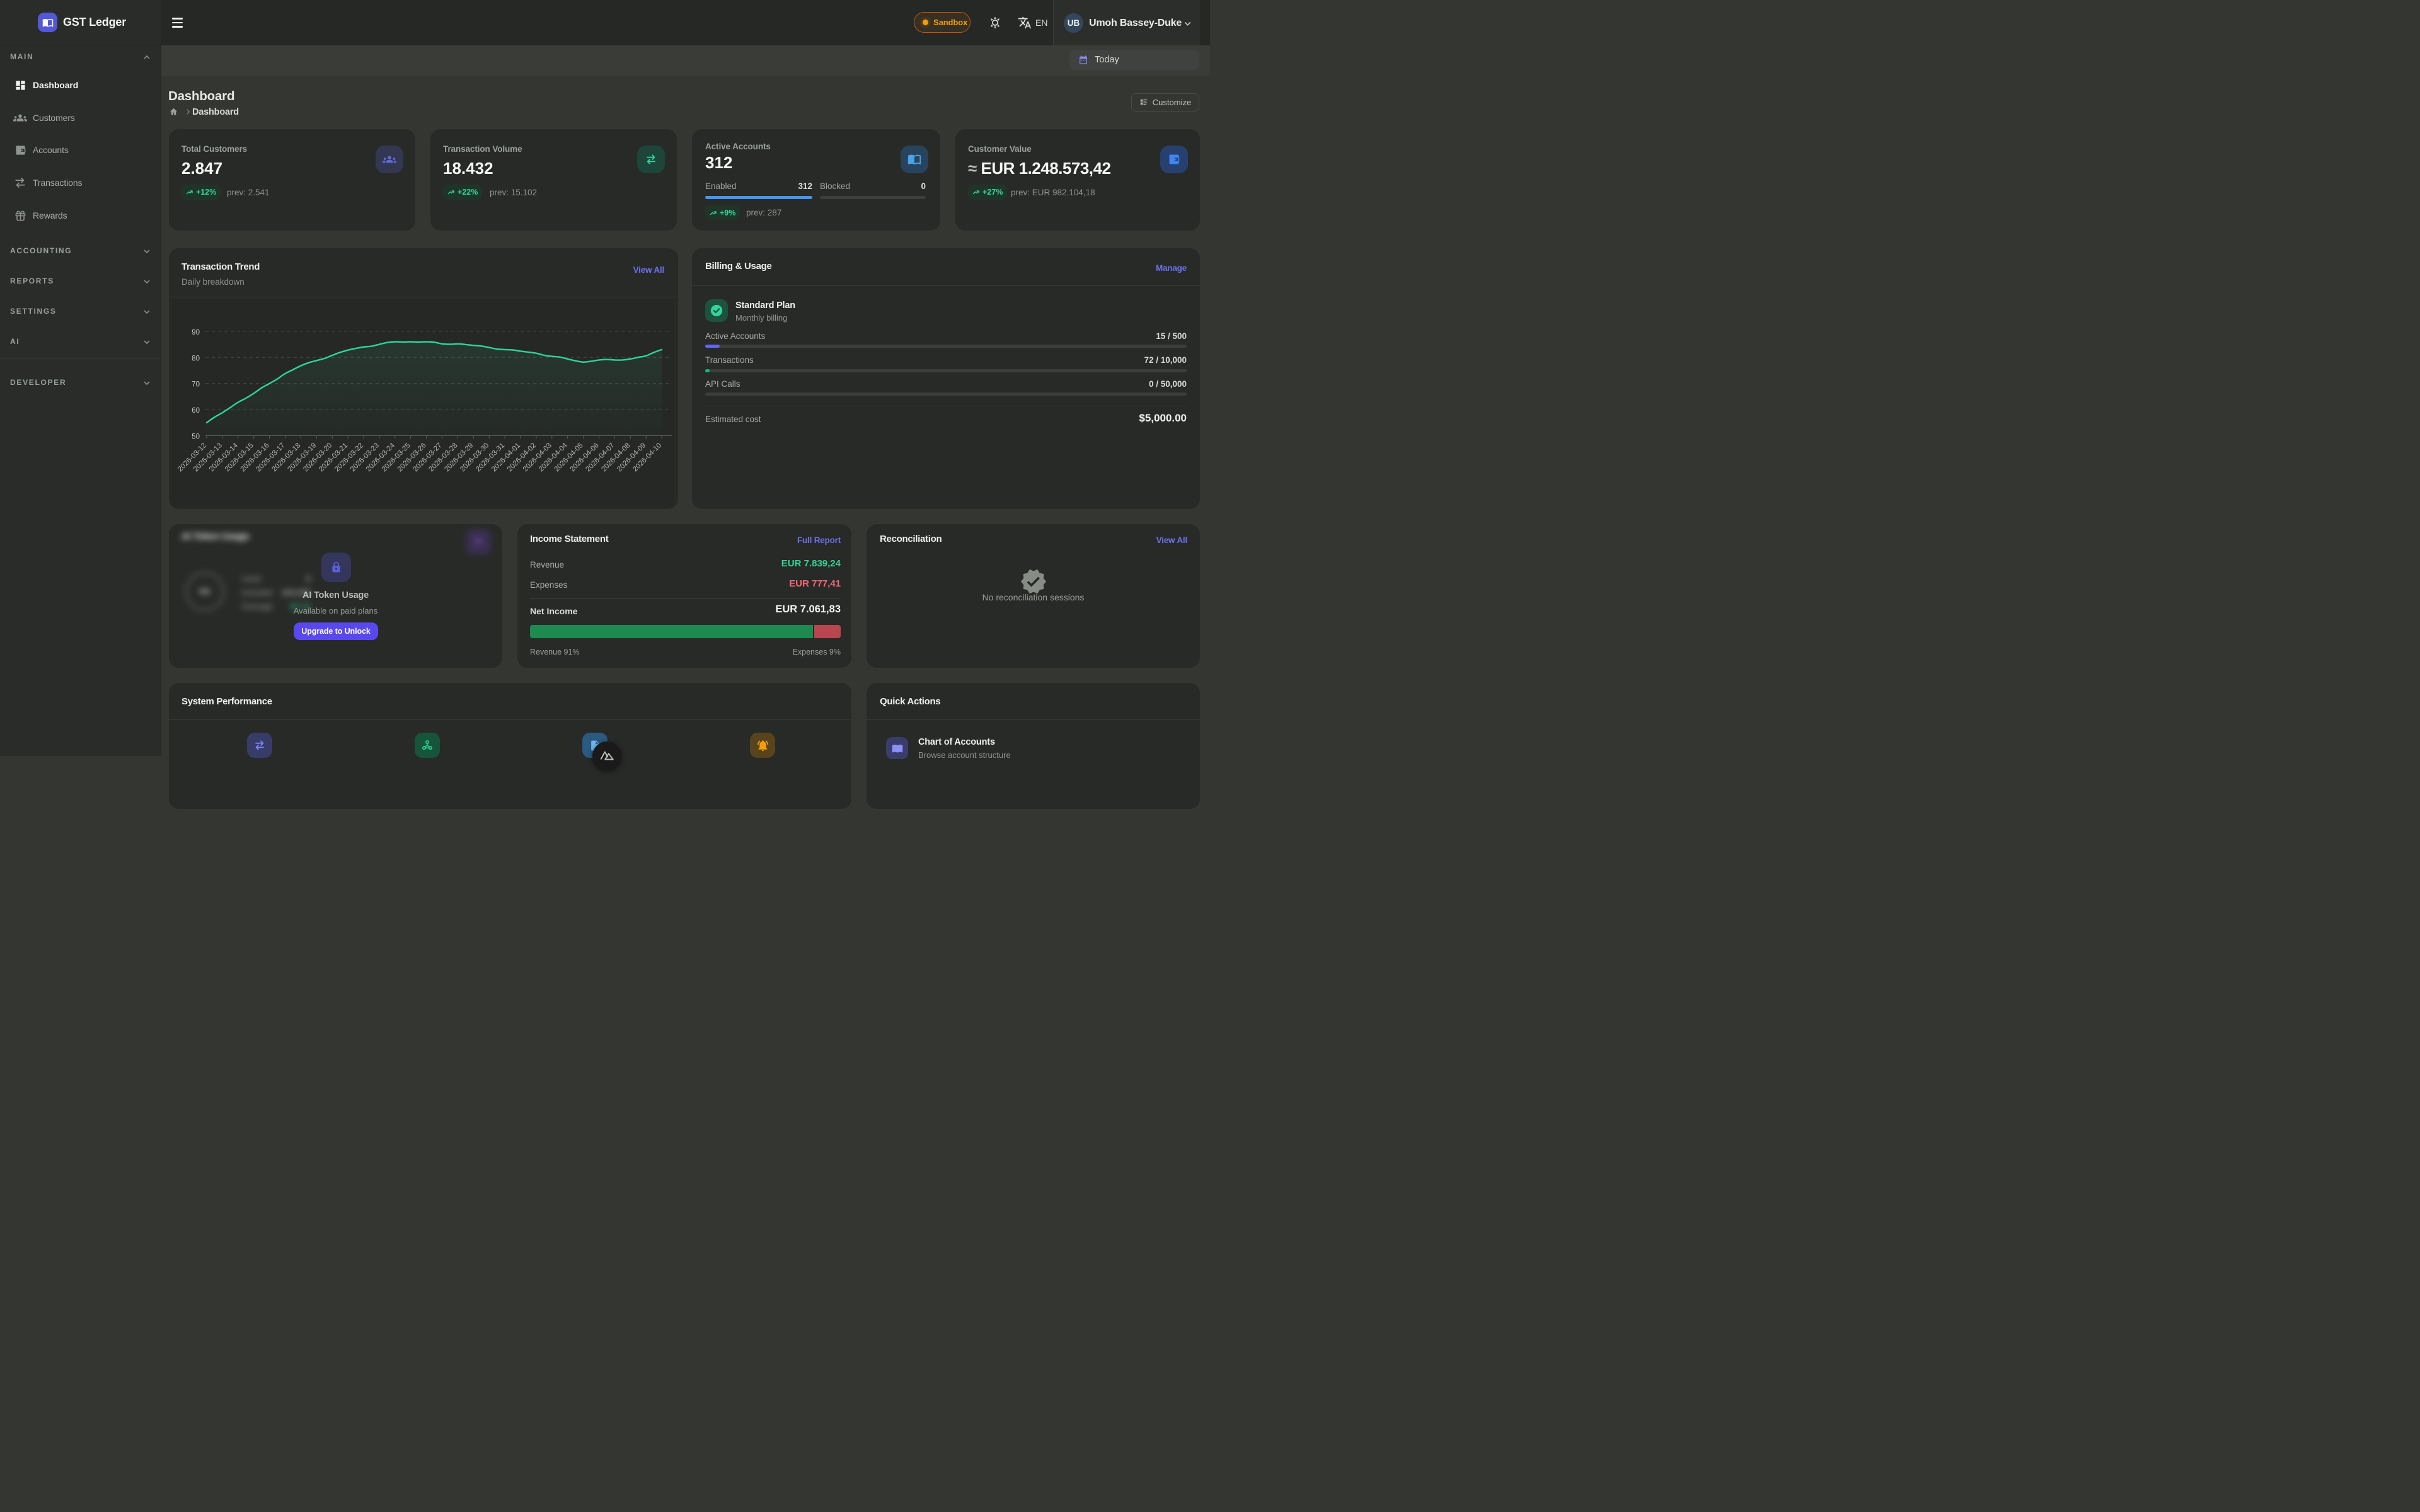  Describe the element at coordinates (196, 411) in the screenshot. I see `svg-text: 60` at that location.